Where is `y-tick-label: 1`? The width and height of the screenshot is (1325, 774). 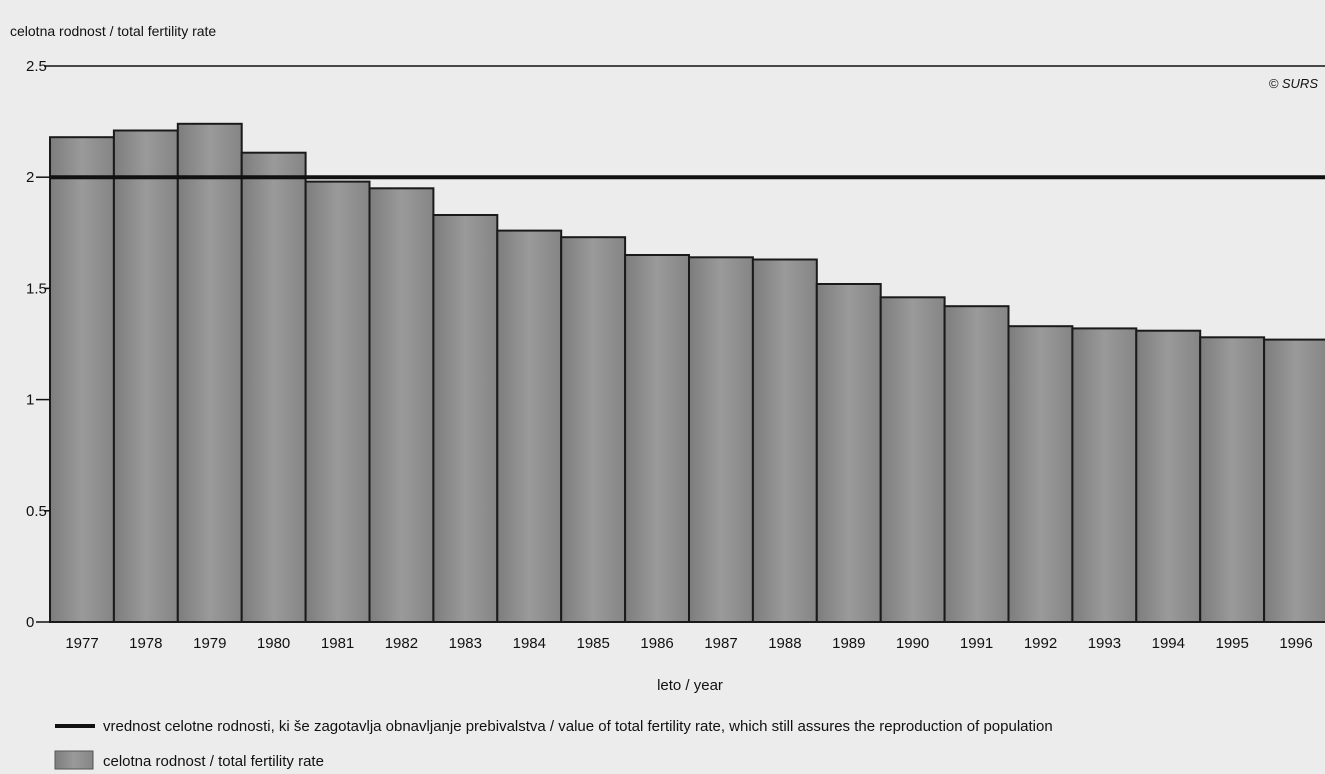 y-tick-label: 1 is located at coordinates (30, 400).